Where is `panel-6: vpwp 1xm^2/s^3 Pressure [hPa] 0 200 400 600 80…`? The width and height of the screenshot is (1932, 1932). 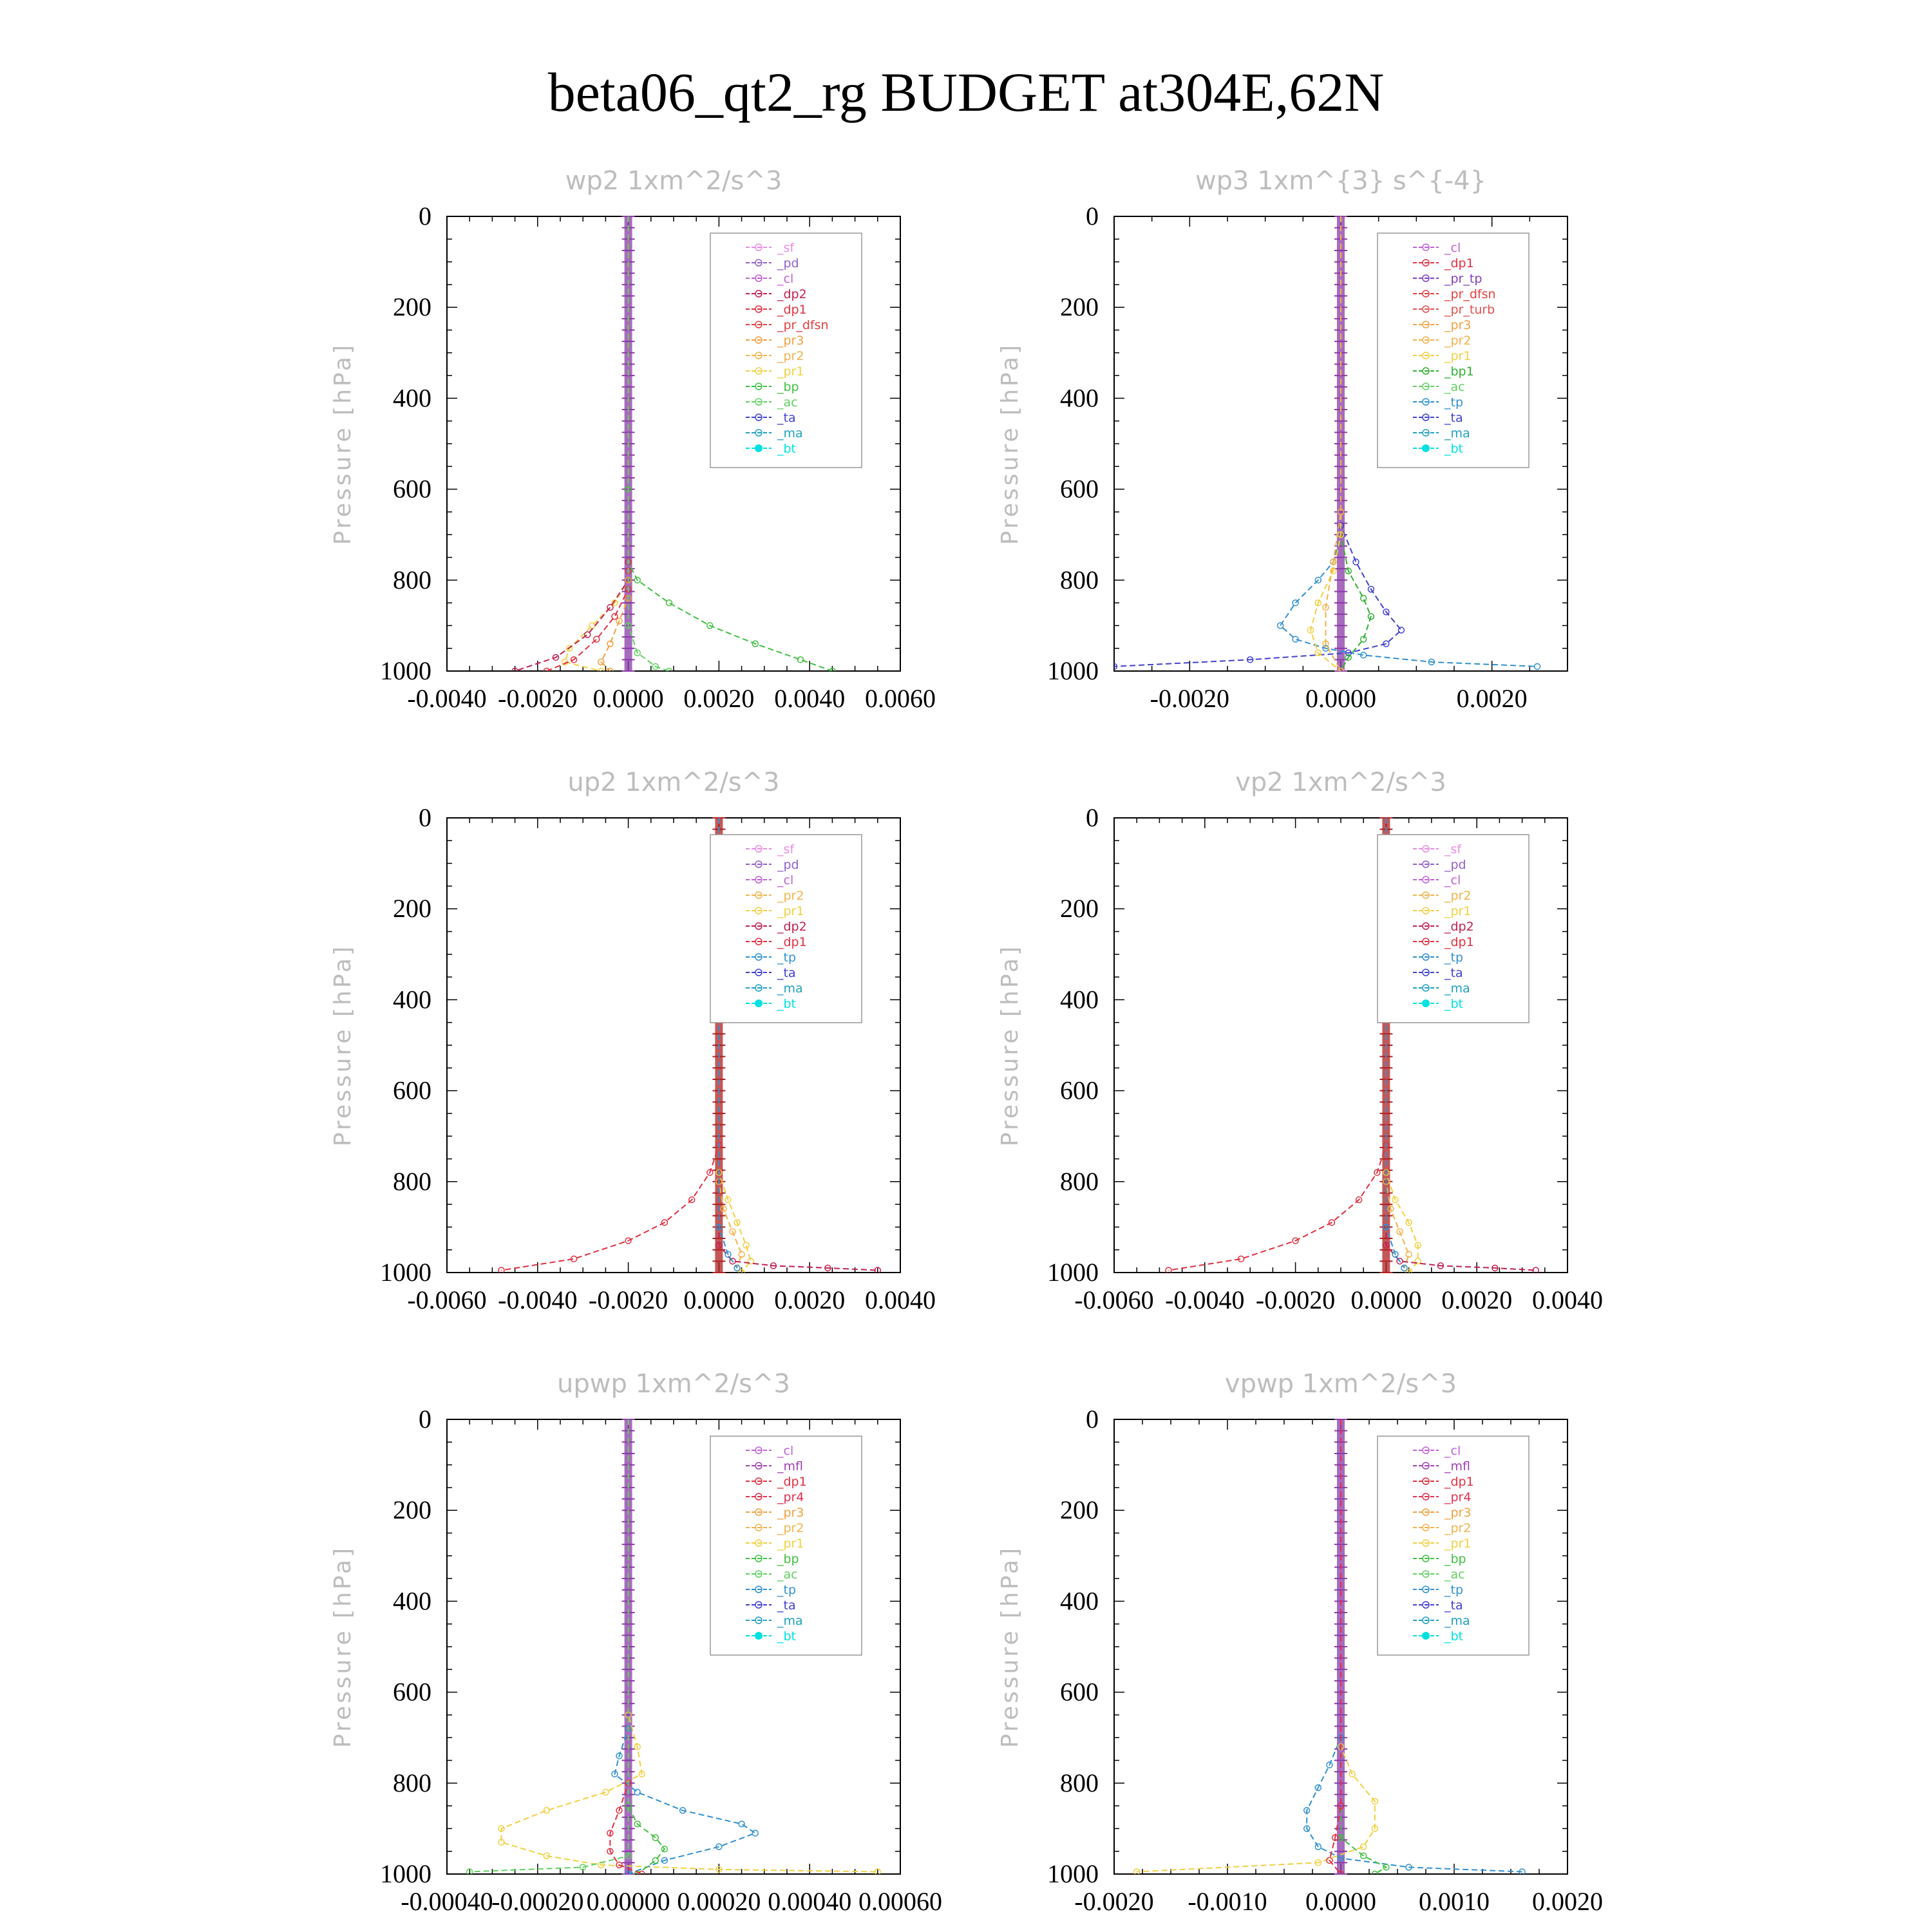 panel-6: vpwp 1xm^2/s^3 Pressure [hPa] 0 200 400 600 80… is located at coordinates (1300, 1642).